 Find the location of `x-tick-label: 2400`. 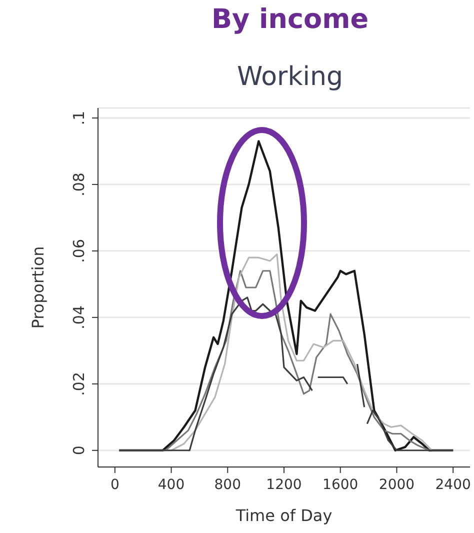

x-tick-label: 2400 is located at coordinates (453, 485).